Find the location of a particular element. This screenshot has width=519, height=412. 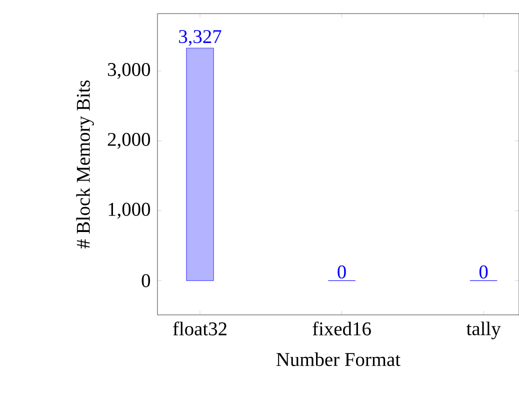

y-tick-label: 2,000 is located at coordinates (129, 140).